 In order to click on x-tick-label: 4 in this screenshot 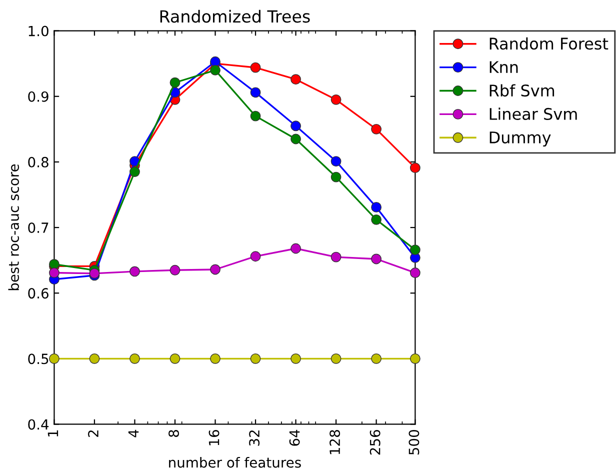, I will do `click(133, 434)`.